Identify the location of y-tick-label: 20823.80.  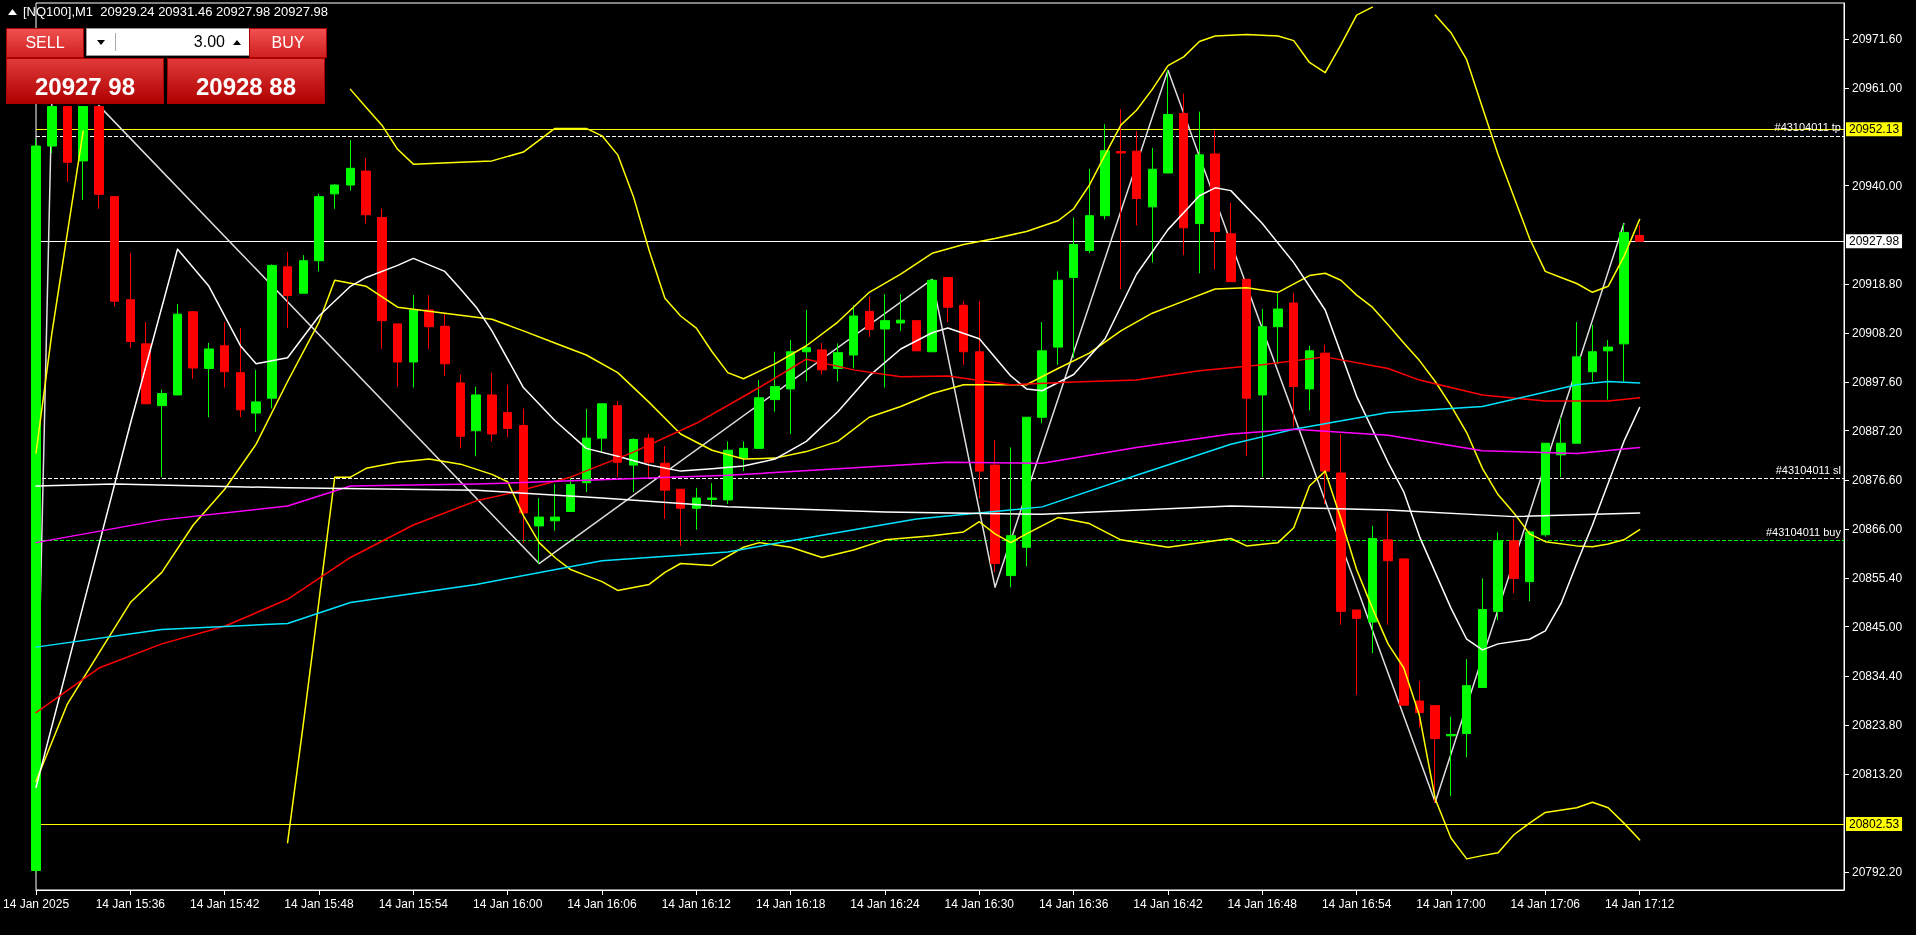
(1877, 725).